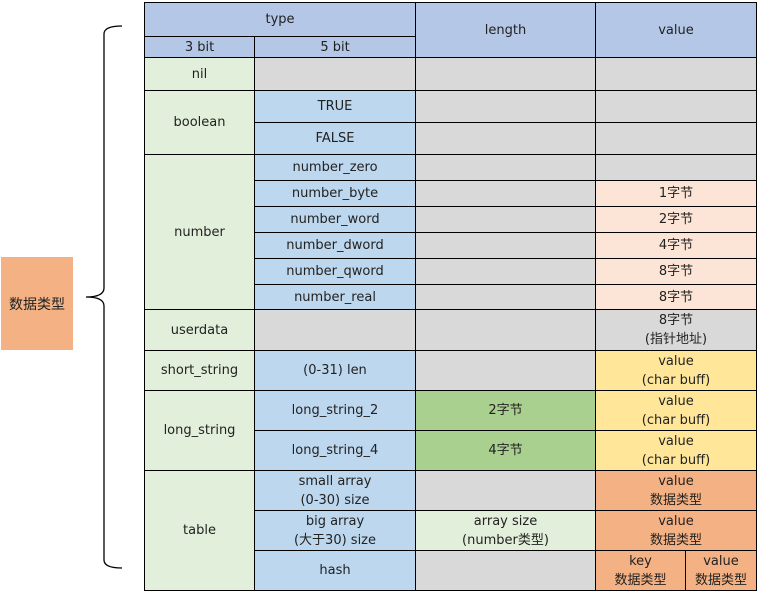 Image resolution: width=758 pixels, height=591 pixels. Describe the element at coordinates (676, 530) in the screenshot. I see `value-big-array: value 数据类型` at that location.